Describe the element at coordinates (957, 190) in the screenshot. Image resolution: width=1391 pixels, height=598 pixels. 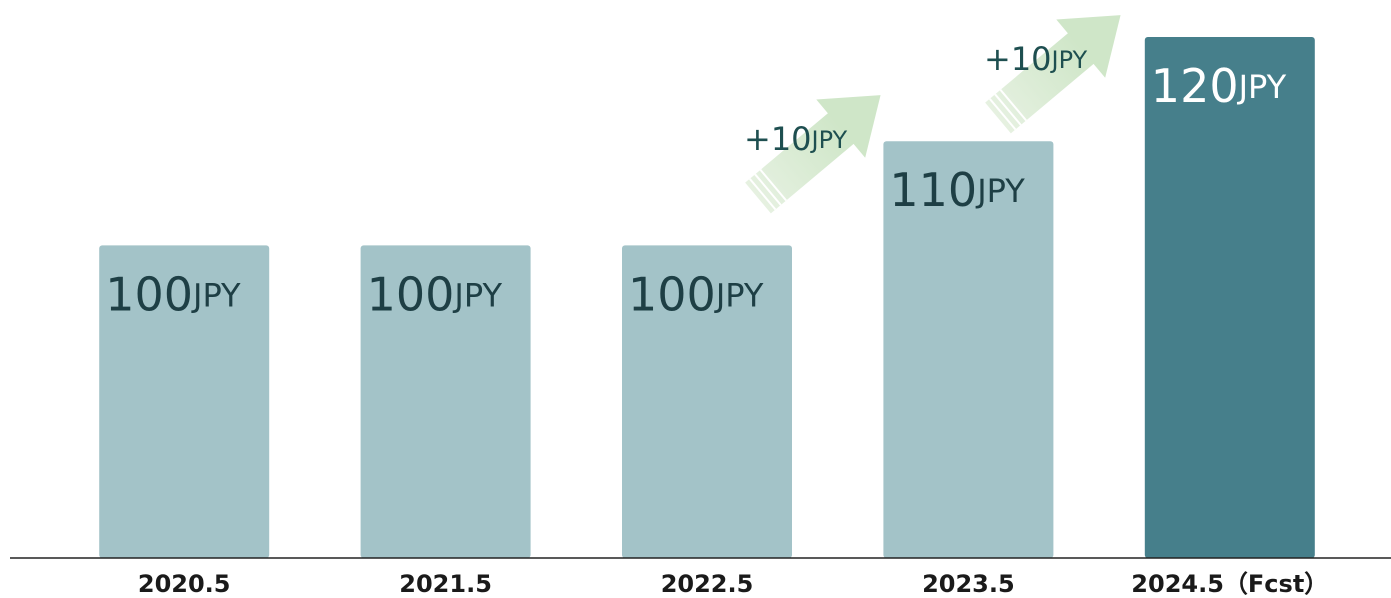
I see `value-label: 110JPY` at that location.